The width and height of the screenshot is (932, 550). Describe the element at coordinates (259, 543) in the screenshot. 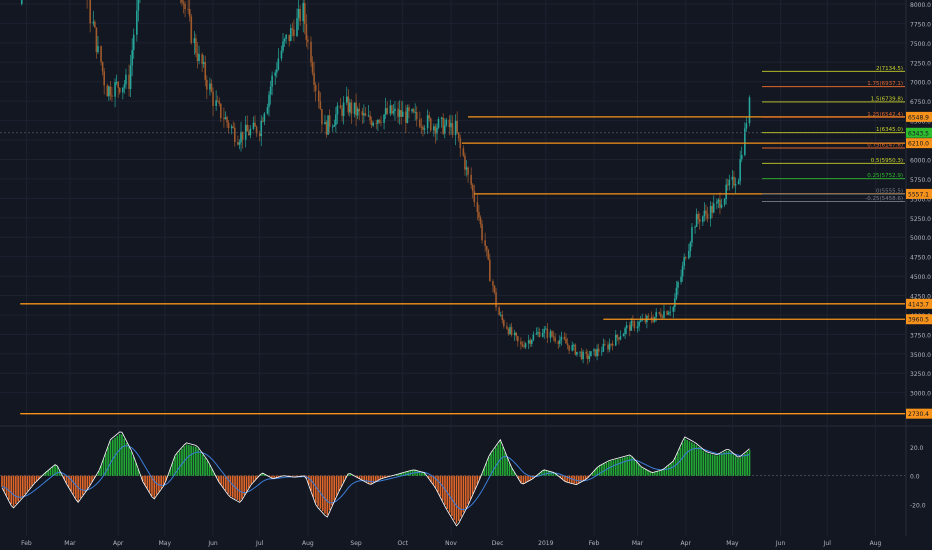

I see `time-tick-label: Jul` at that location.